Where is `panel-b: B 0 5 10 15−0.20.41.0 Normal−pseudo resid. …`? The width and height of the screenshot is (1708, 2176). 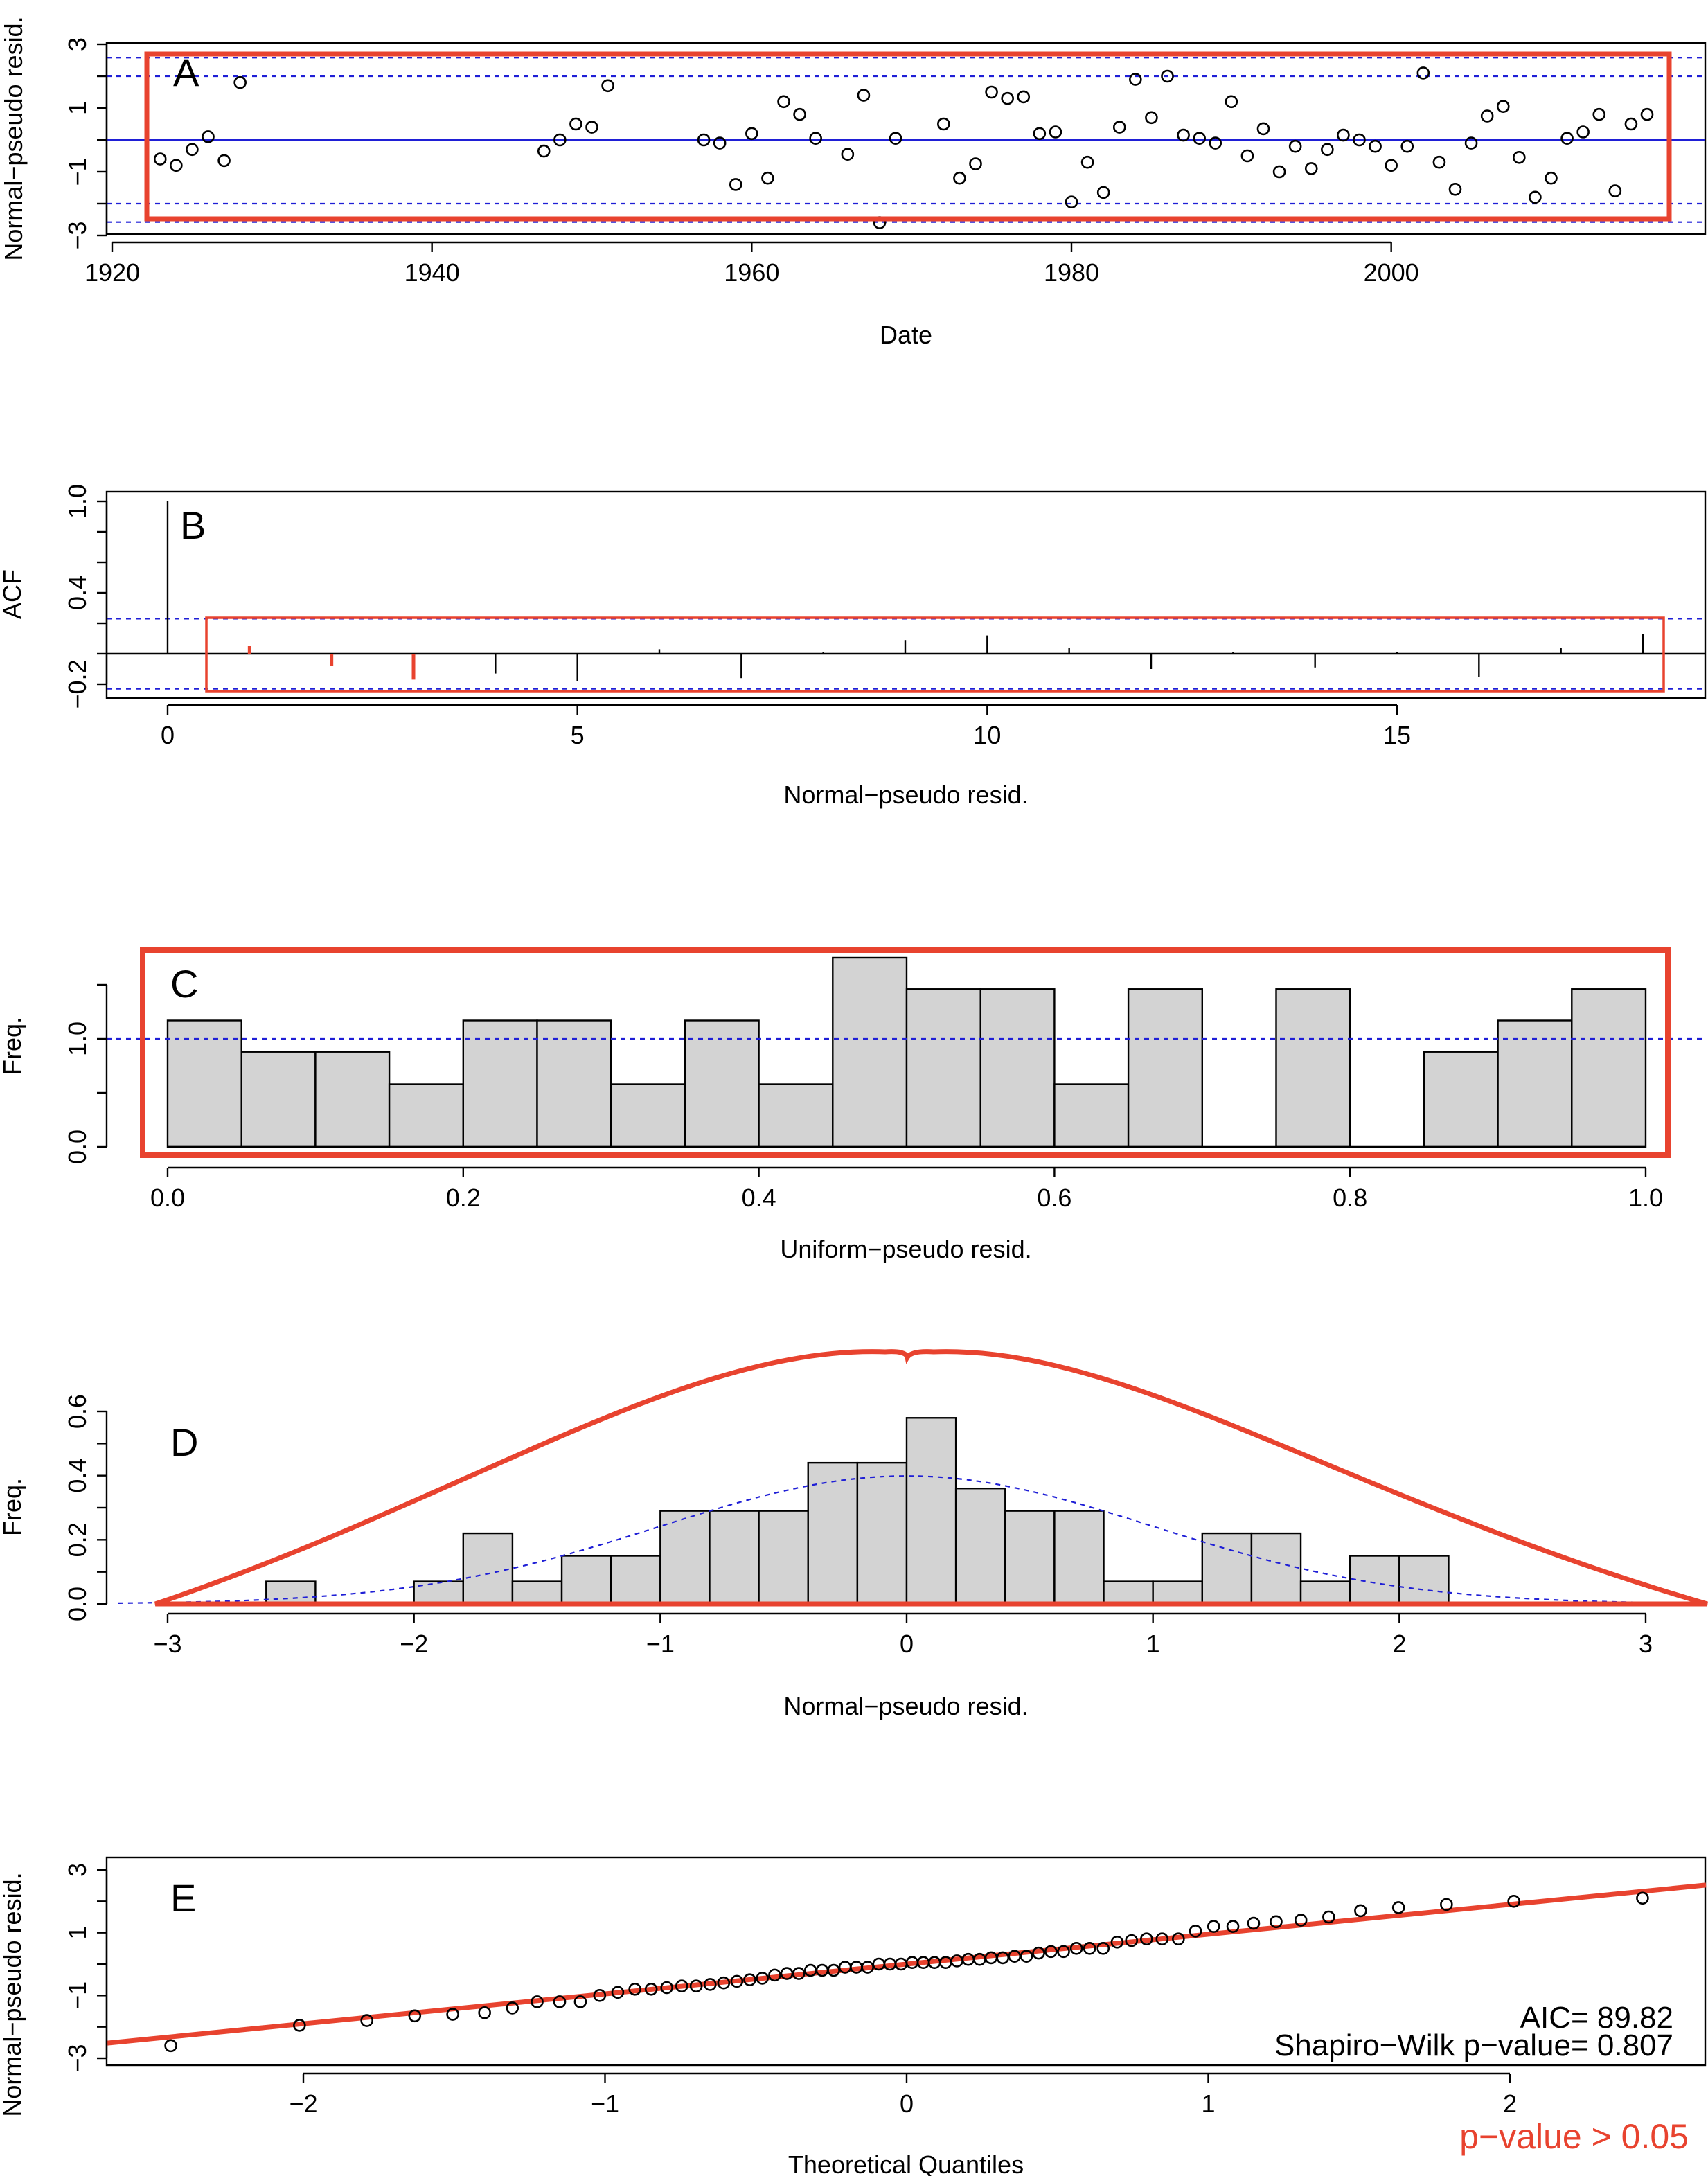
panel-b: B 0 5 10 15−0.20.41.0 Normal−pseudo resid. … is located at coordinates (853, 646).